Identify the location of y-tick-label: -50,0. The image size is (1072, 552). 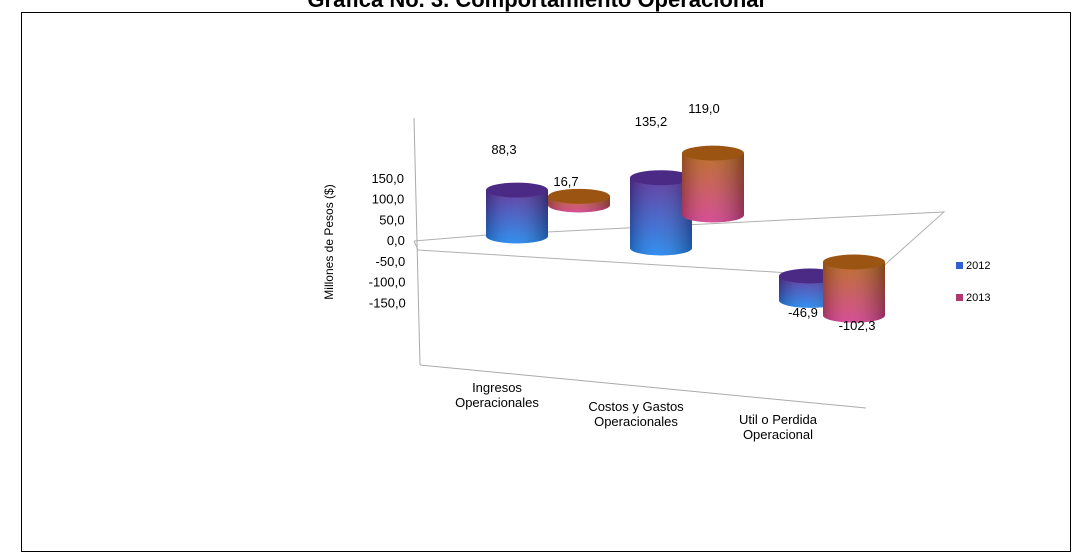
(391, 261).